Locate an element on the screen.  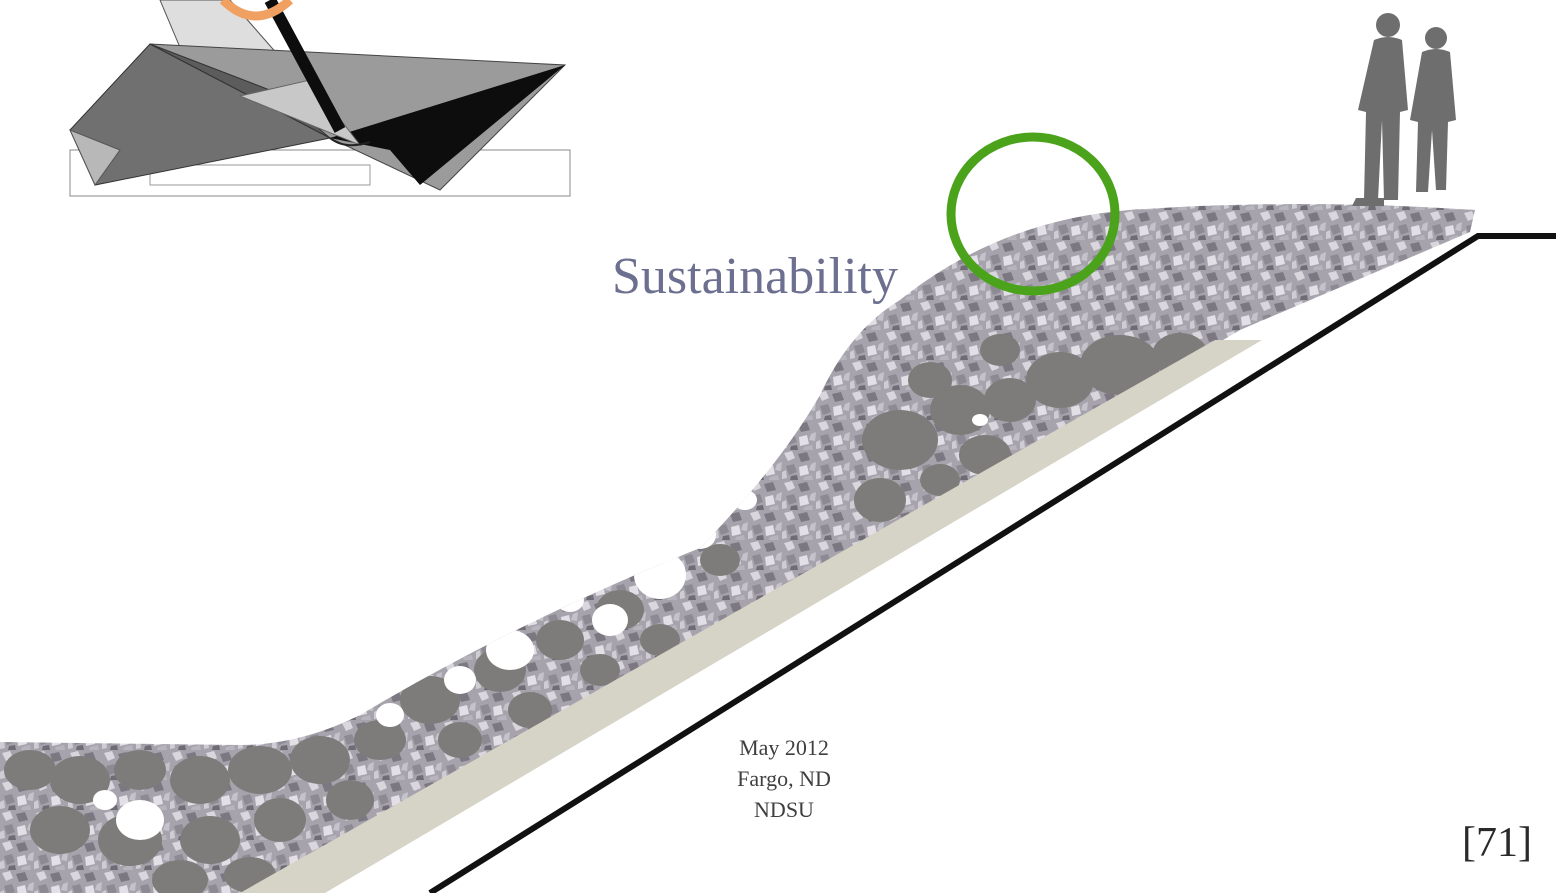
canopy-model is located at coordinates (320, 98).